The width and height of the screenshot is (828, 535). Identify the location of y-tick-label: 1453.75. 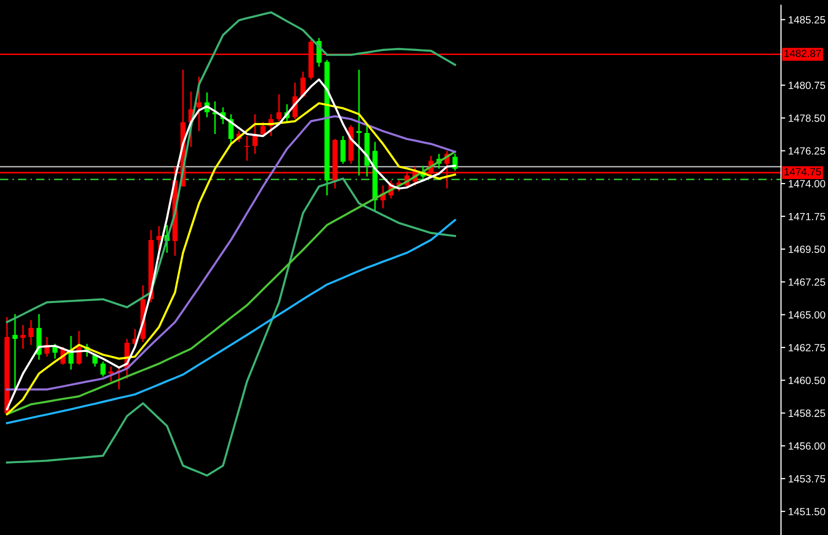
(807, 478).